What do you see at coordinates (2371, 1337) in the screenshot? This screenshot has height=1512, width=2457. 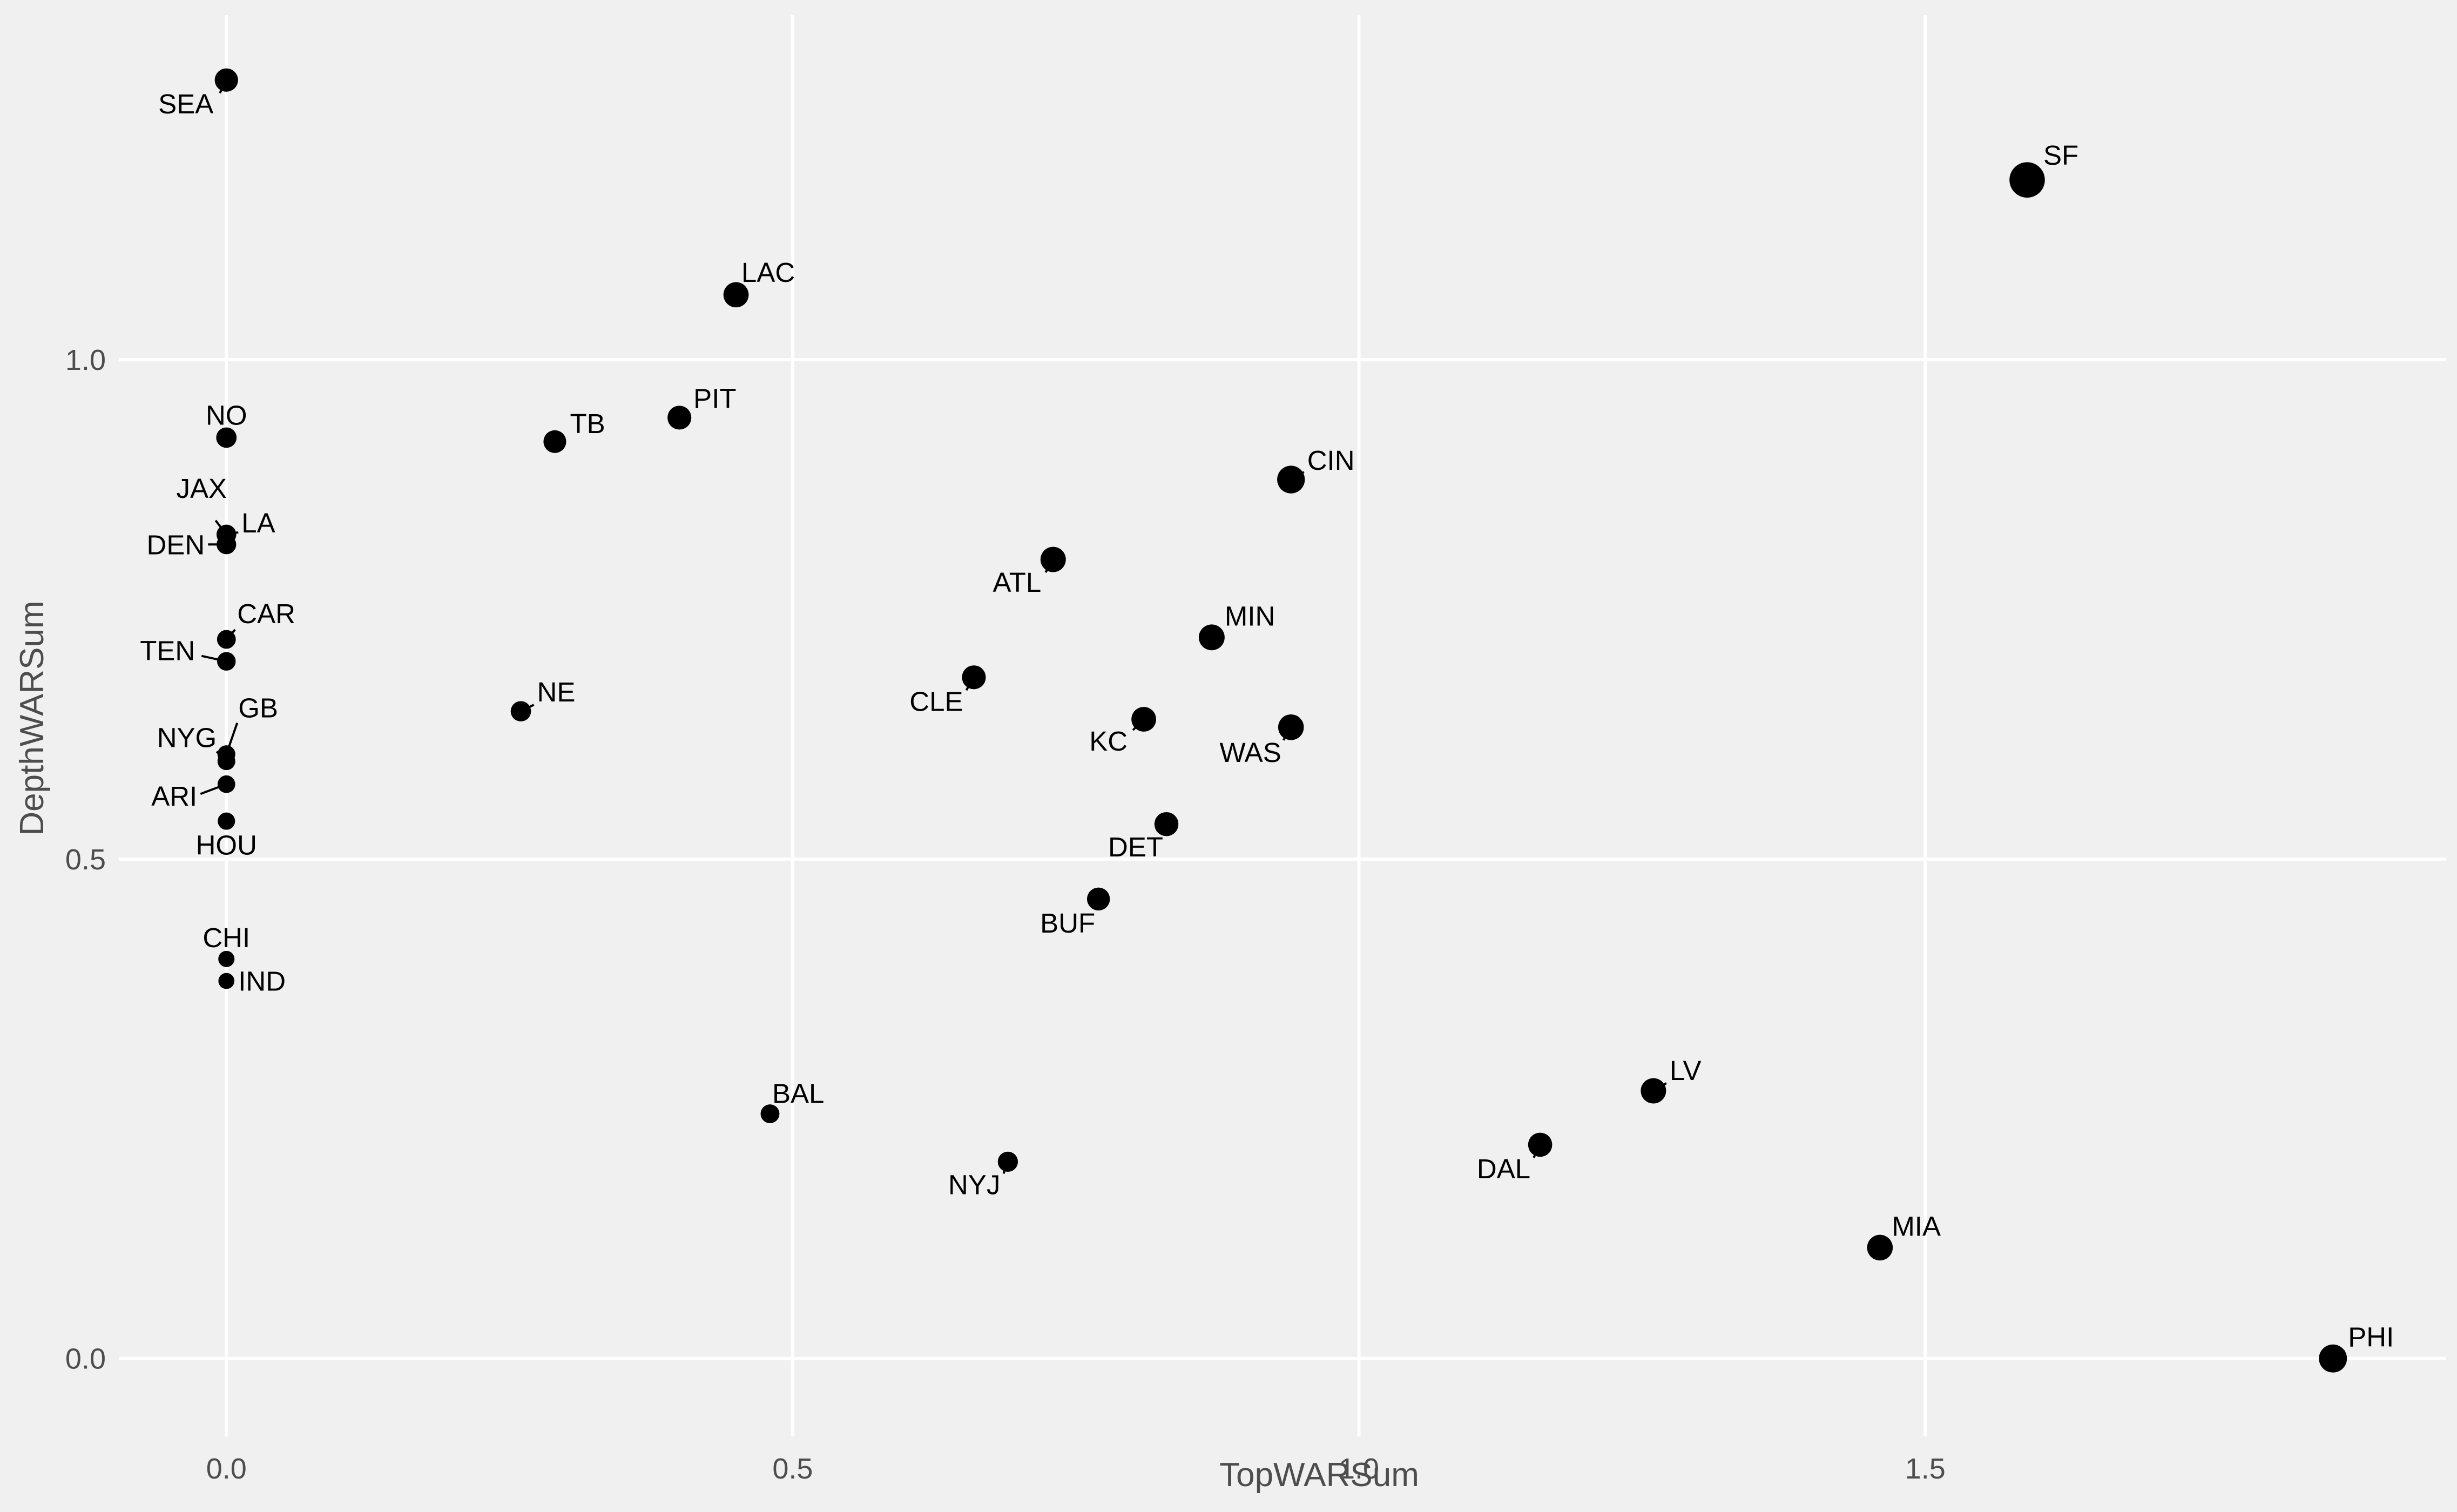 I see `point-label: PHI` at bounding box center [2371, 1337].